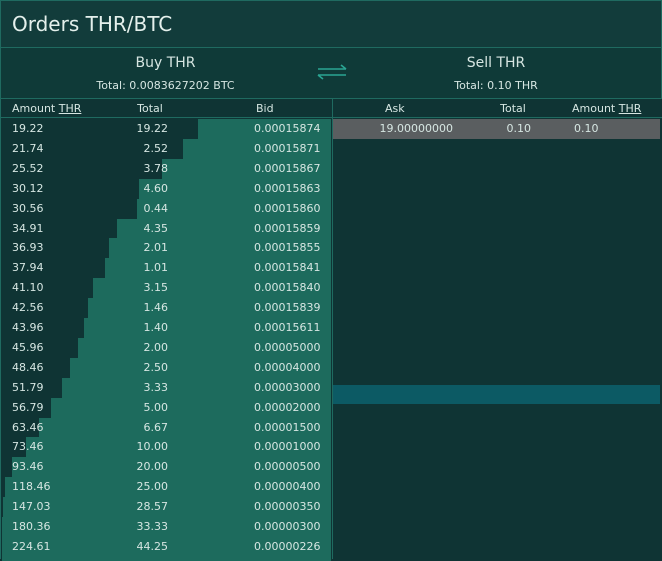 The height and width of the screenshot is (561, 662). I want to click on bid: 0.00015867, so click(287, 168).